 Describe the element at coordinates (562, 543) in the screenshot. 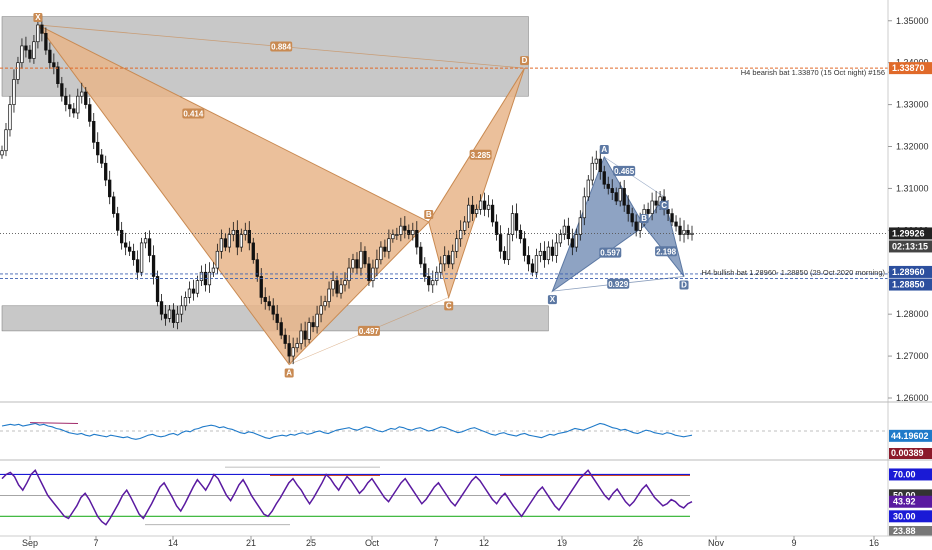

I see `time-tick-label: 19` at that location.